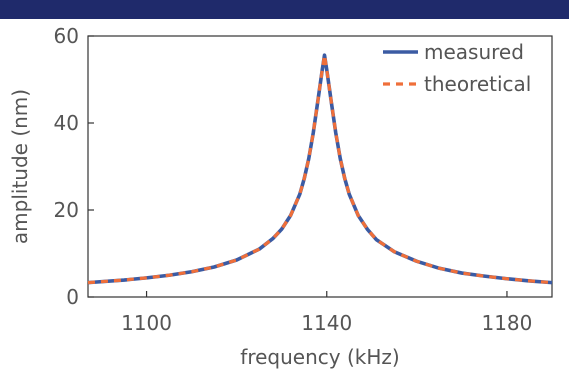 The image size is (569, 389). What do you see at coordinates (319, 357) in the screenshot?
I see `x-axis-label: frequency (kHz)` at bounding box center [319, 357].